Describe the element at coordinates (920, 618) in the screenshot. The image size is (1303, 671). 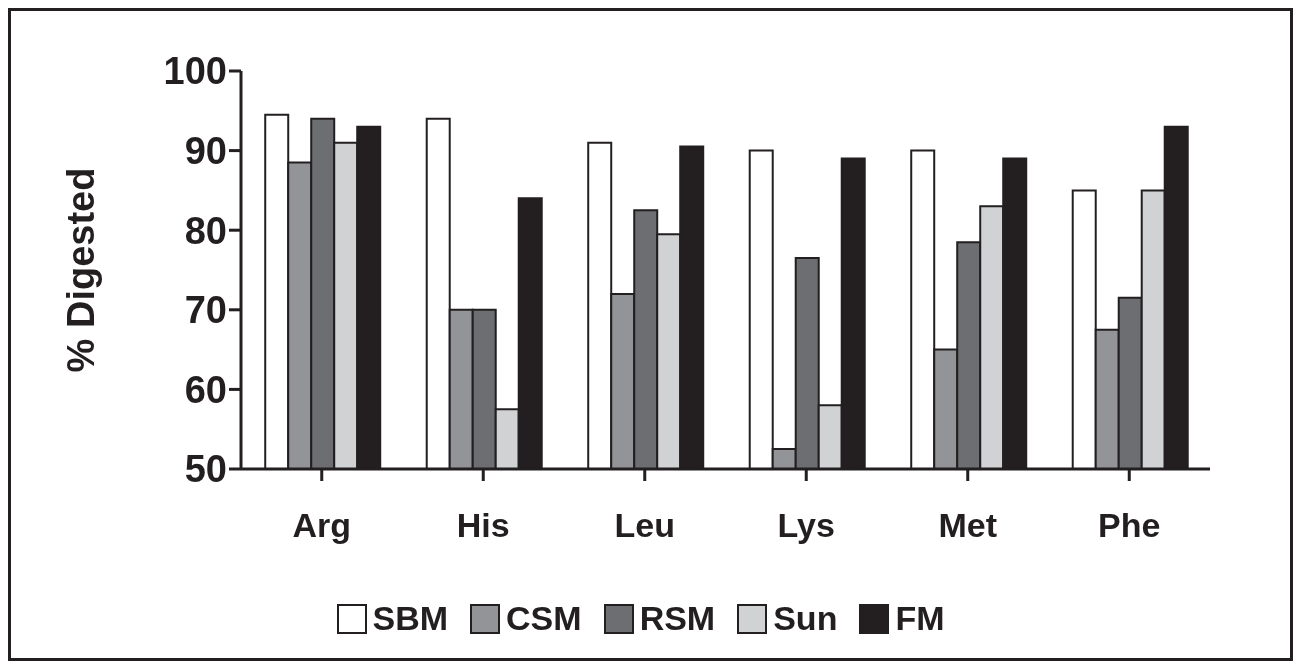
I see `legend-label: FM` at that location.